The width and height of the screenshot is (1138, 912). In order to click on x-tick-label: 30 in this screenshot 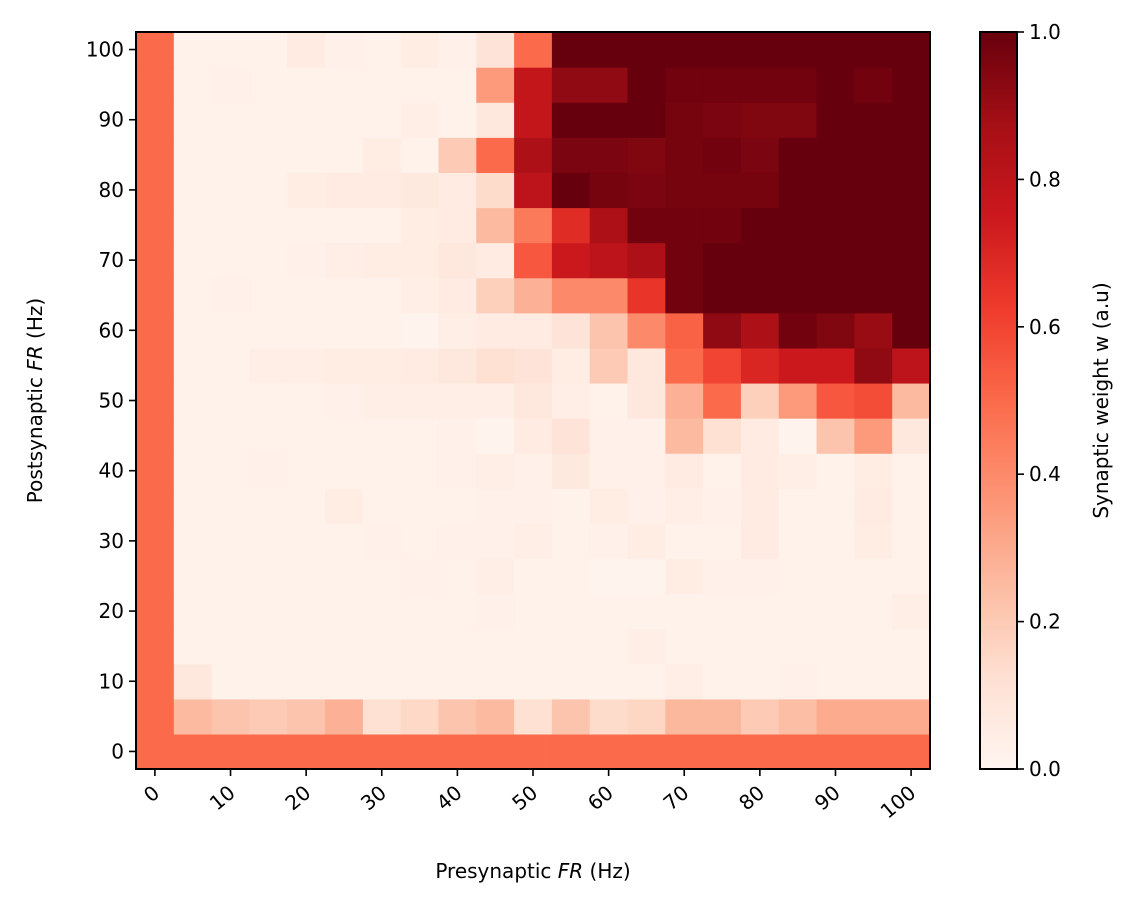, I will do `click(373, 797)`.